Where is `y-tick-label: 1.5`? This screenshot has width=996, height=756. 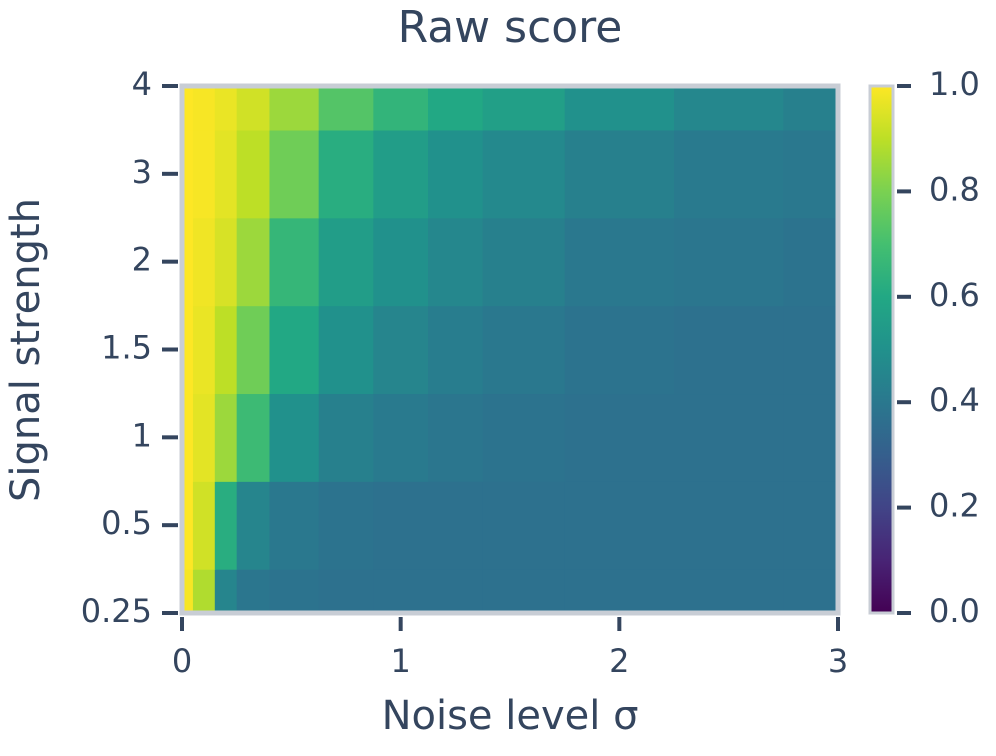 y-tick-label: 1.5 is located at coordinates (126, 348).